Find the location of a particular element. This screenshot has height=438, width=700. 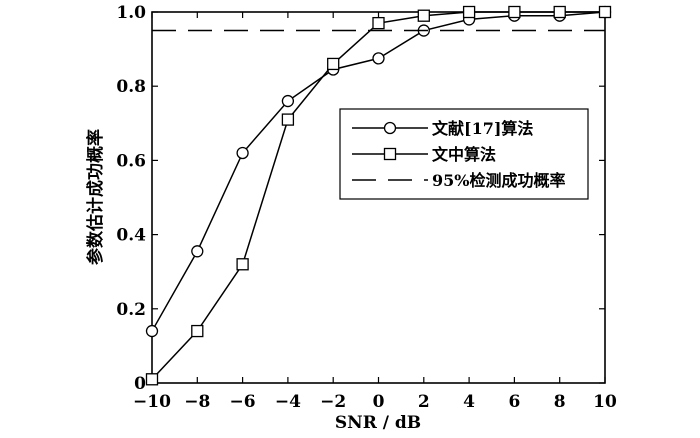

legend-entry-3: 95%检测成功概率 is located at coordinates (458, 180).